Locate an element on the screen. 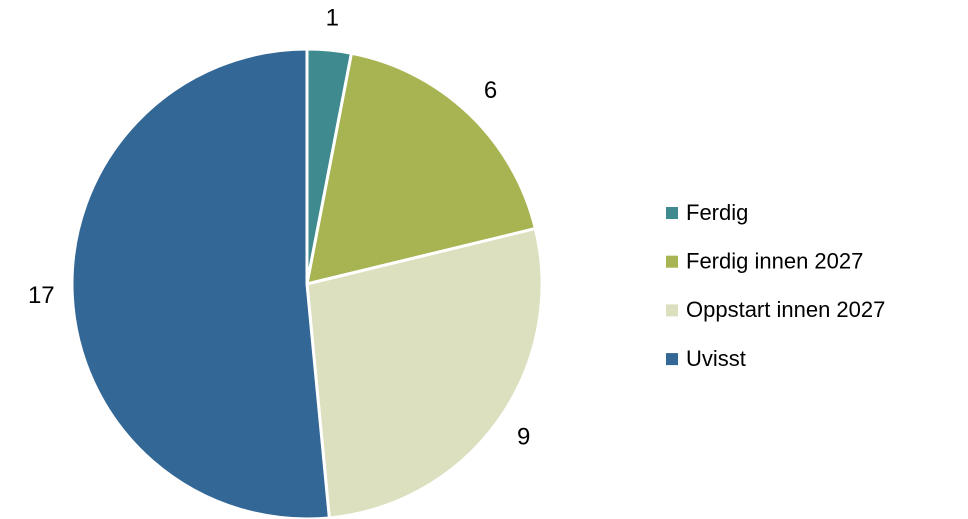  data-label: 9 is located at coordinates (523, 437).